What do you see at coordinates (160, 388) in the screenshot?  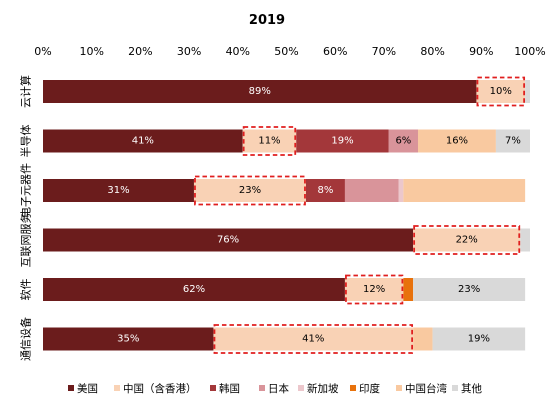 I see `legend-label: 中国（含香港）` at bounding box center [160, 388].